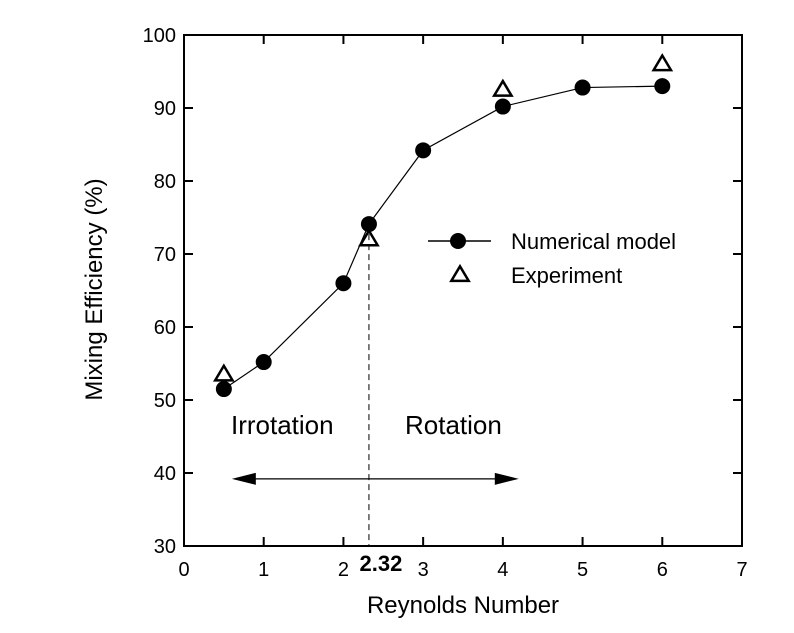 The height and width of the screenshot is (633, 794). I want to click on arrow-head-right, so click(506, 478).